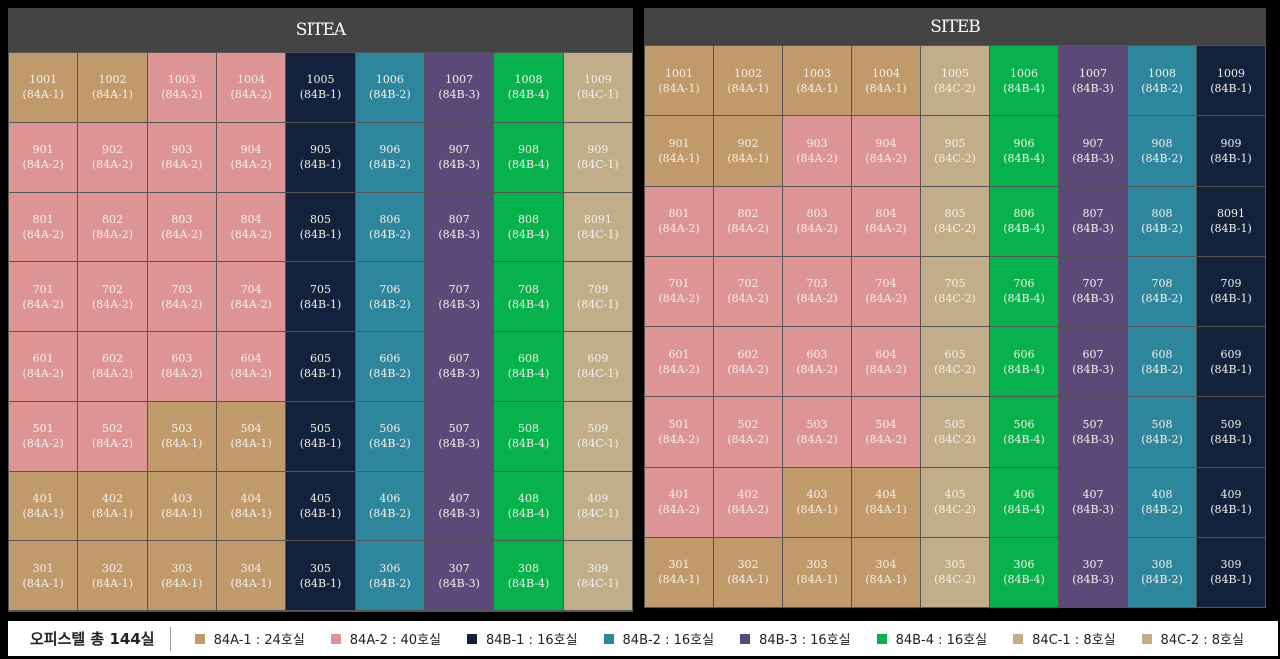 The height and width of the screenshot is (659, 1280). Describe the element at coordinates (528, 289) in the screenshot. I see `unit-number: 708` at that location.